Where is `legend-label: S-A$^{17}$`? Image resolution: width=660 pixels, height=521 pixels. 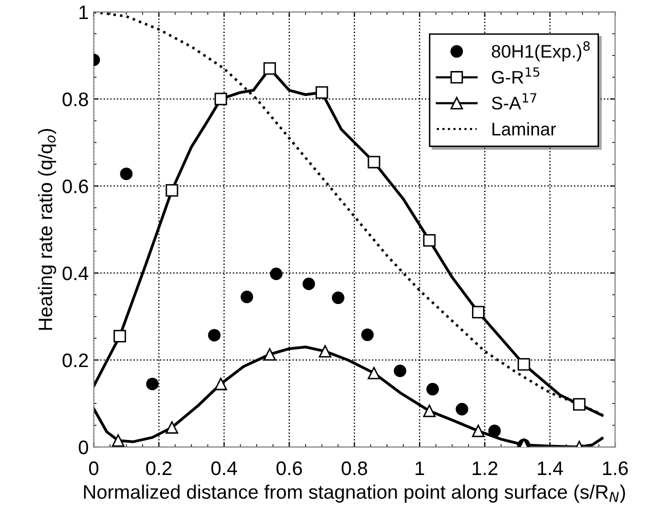
legend-label: S-A$^{17}$ is located at coordinates (514, 101).